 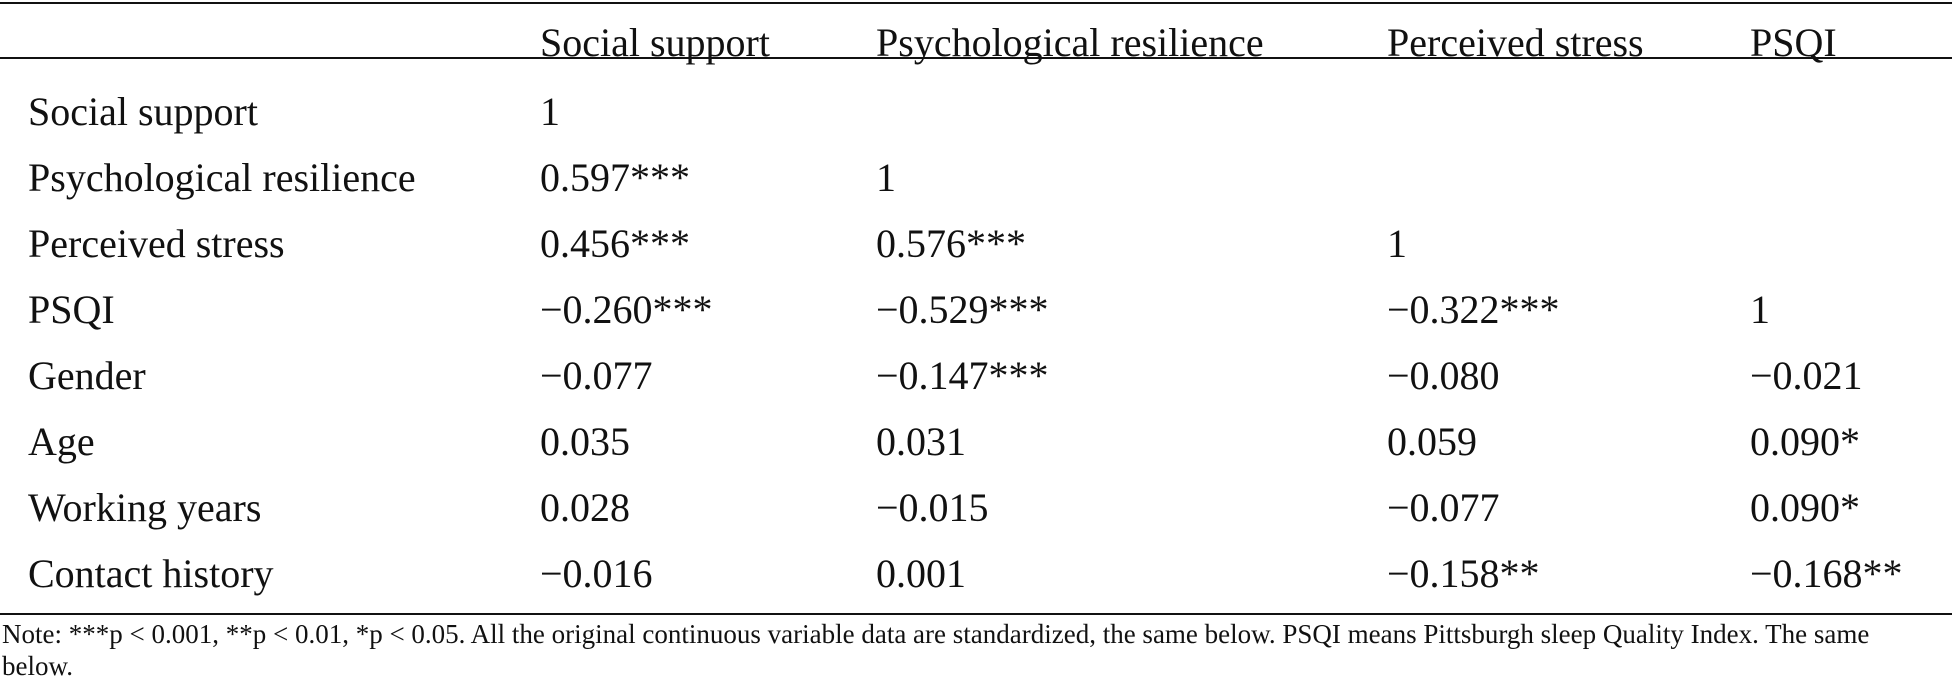 I want to click on table-cell: −0.080, so click(x=1443, y=375).